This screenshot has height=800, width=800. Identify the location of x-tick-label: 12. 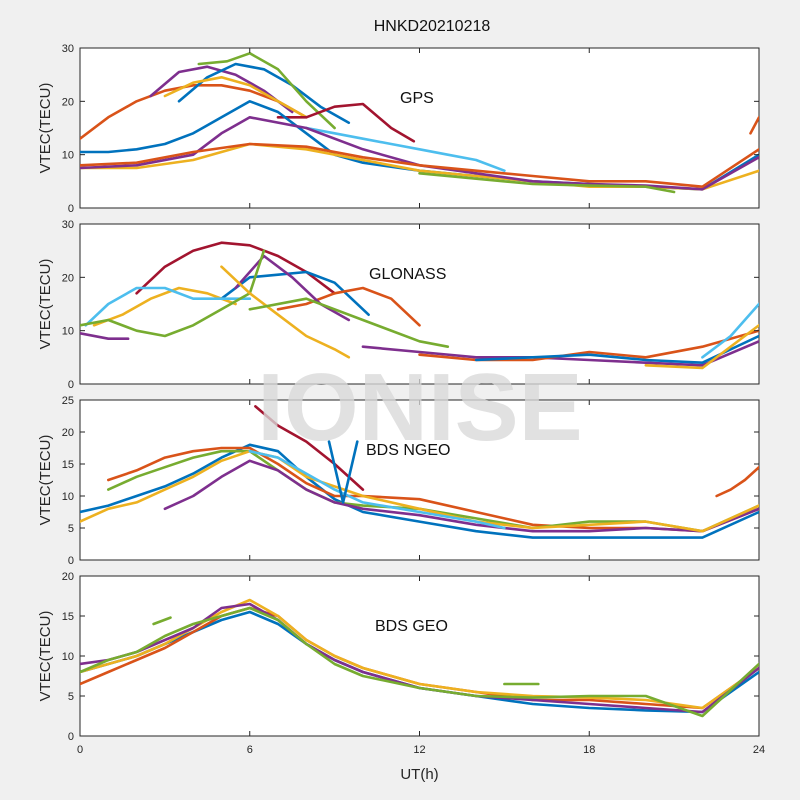
(419, 750).